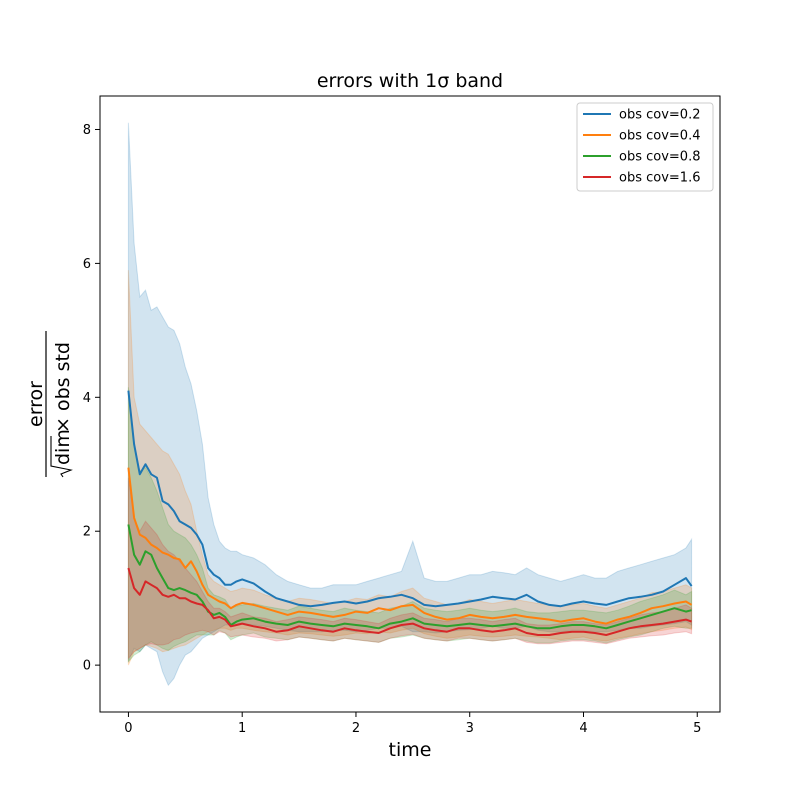 The image size is (800, 800). What do you see at coordinates (583, 728) in the screenshot?
I see `x-tick-label: 4` at bounding box center [583, 728].